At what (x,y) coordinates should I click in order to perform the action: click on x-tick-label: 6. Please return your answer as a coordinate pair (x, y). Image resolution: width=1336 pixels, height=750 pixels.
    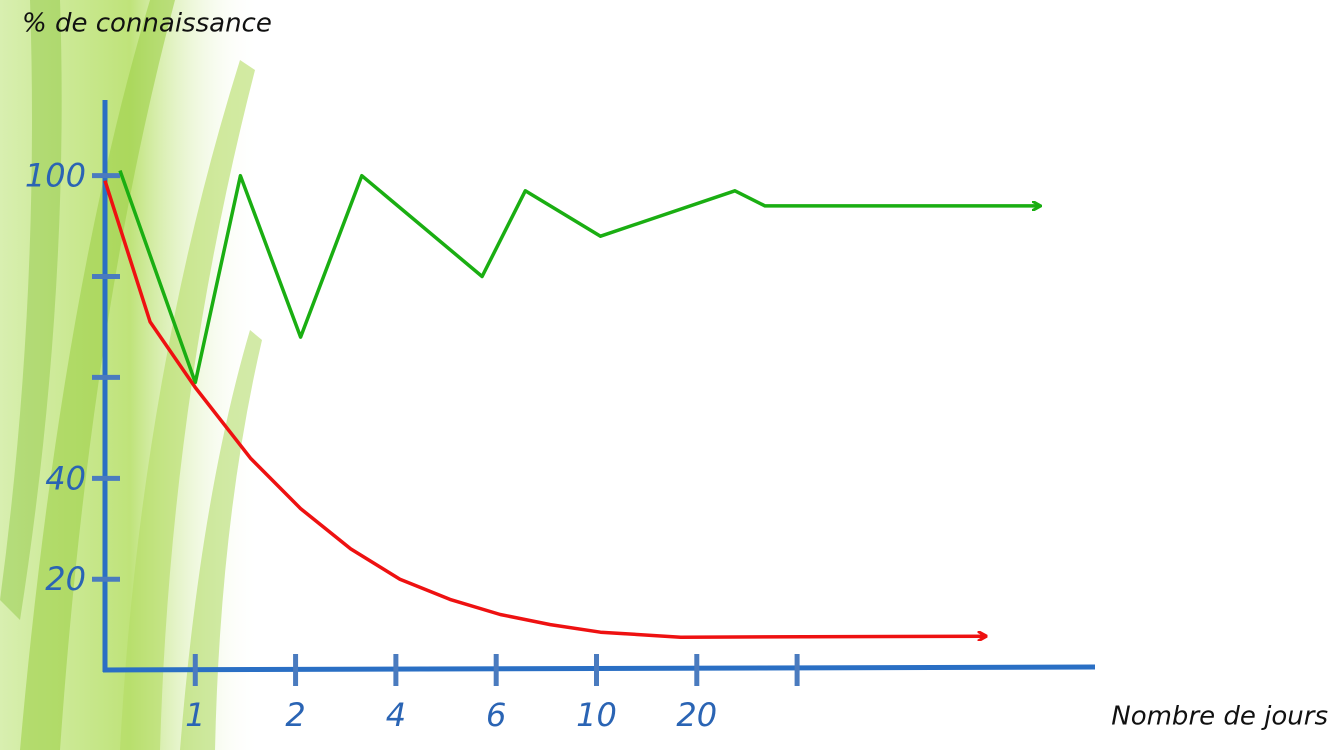
    Looking at the image, I should click on (496, 715).